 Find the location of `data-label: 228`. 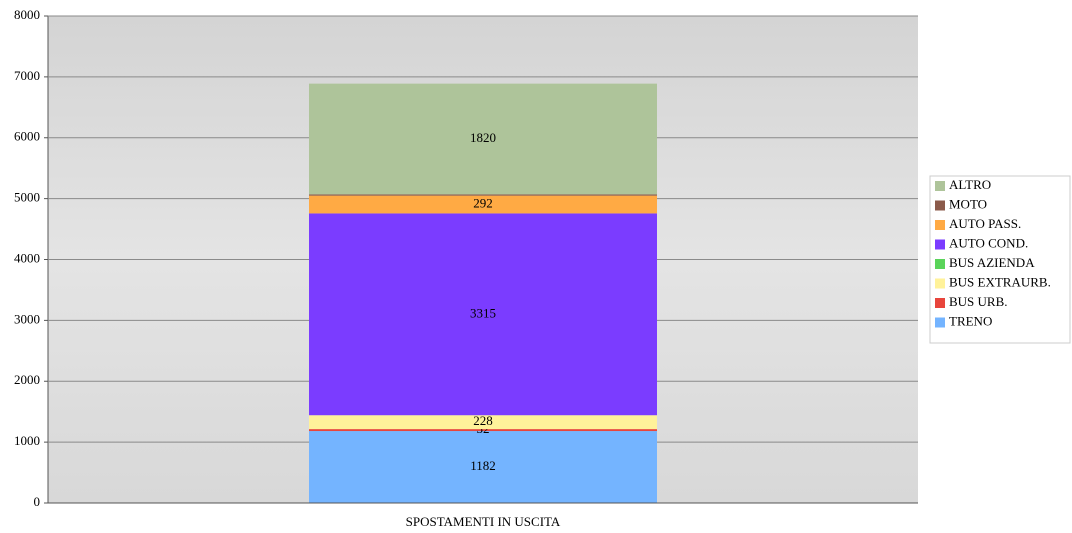

data-label: 228 is located at coordinates (483, 420).